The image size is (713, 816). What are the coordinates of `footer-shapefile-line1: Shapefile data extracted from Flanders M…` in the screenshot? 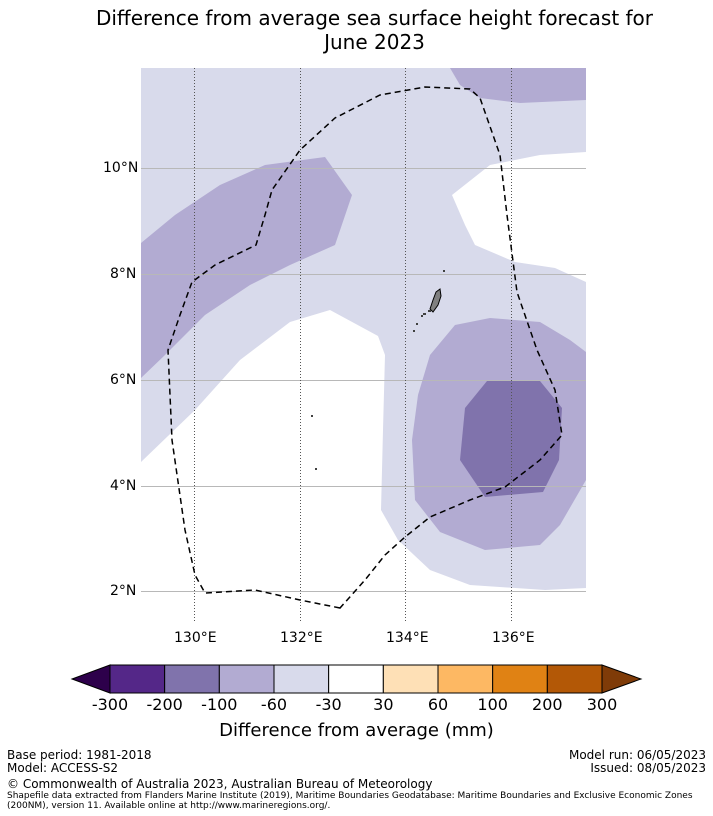 It's located at (350, 796).